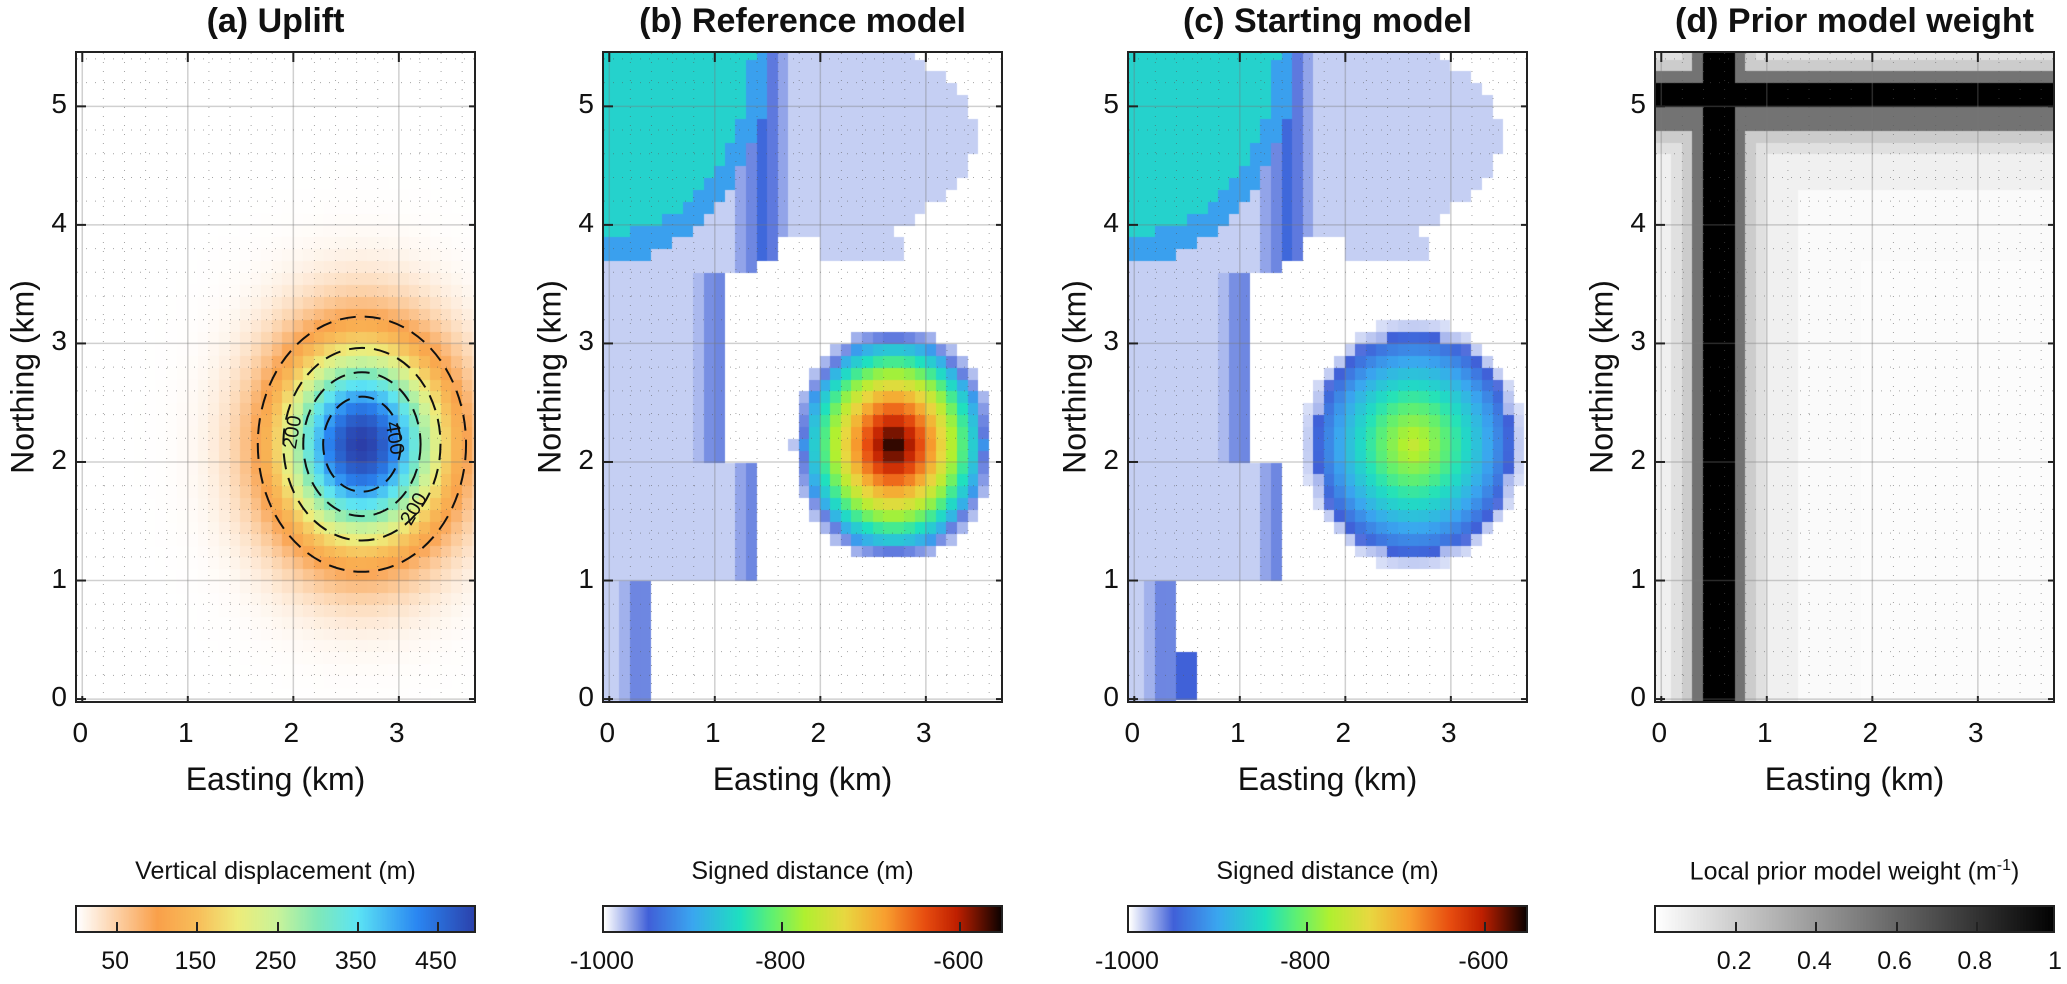 The height and width of the screenshot is (984, 2067). I want to click on panel-b-ylabel: Northing (km), so click(549, 377).